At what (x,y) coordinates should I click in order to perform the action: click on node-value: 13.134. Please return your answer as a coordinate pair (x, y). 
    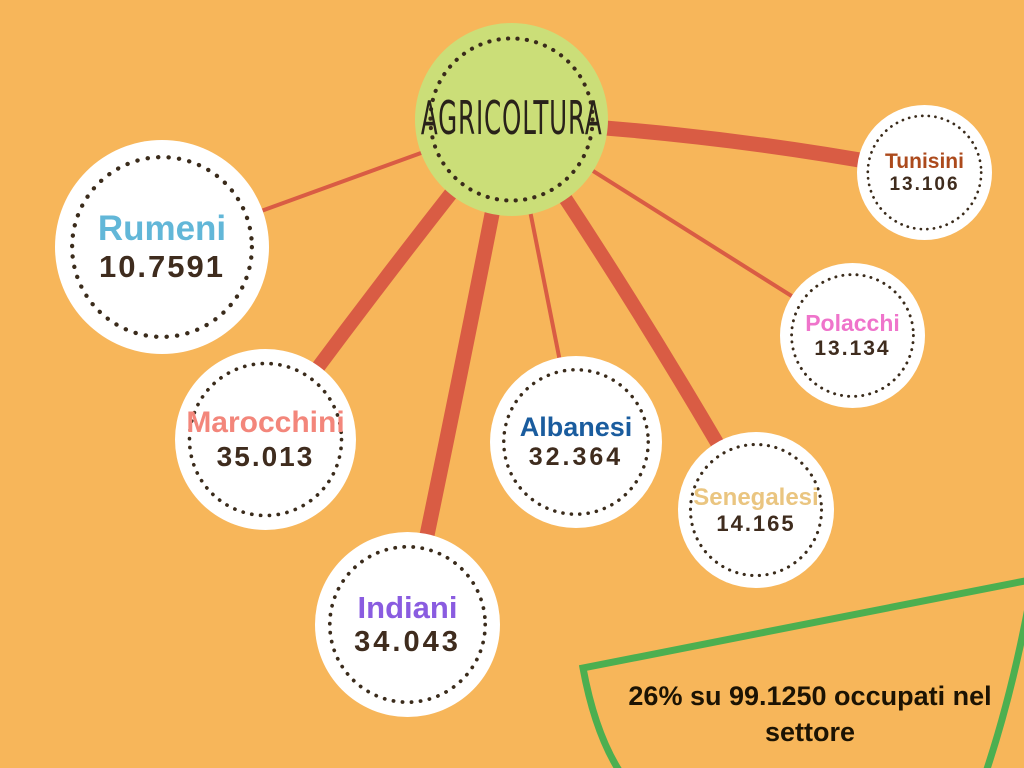
    Looking at the image, I should click on (852, 348).